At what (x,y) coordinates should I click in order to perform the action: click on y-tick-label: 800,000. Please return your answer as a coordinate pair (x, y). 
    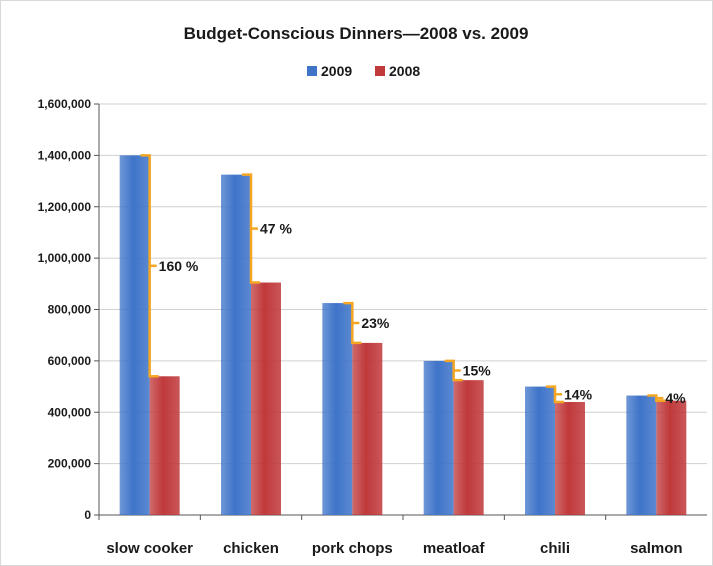
    Looking at the image, I should click on (70, 310).